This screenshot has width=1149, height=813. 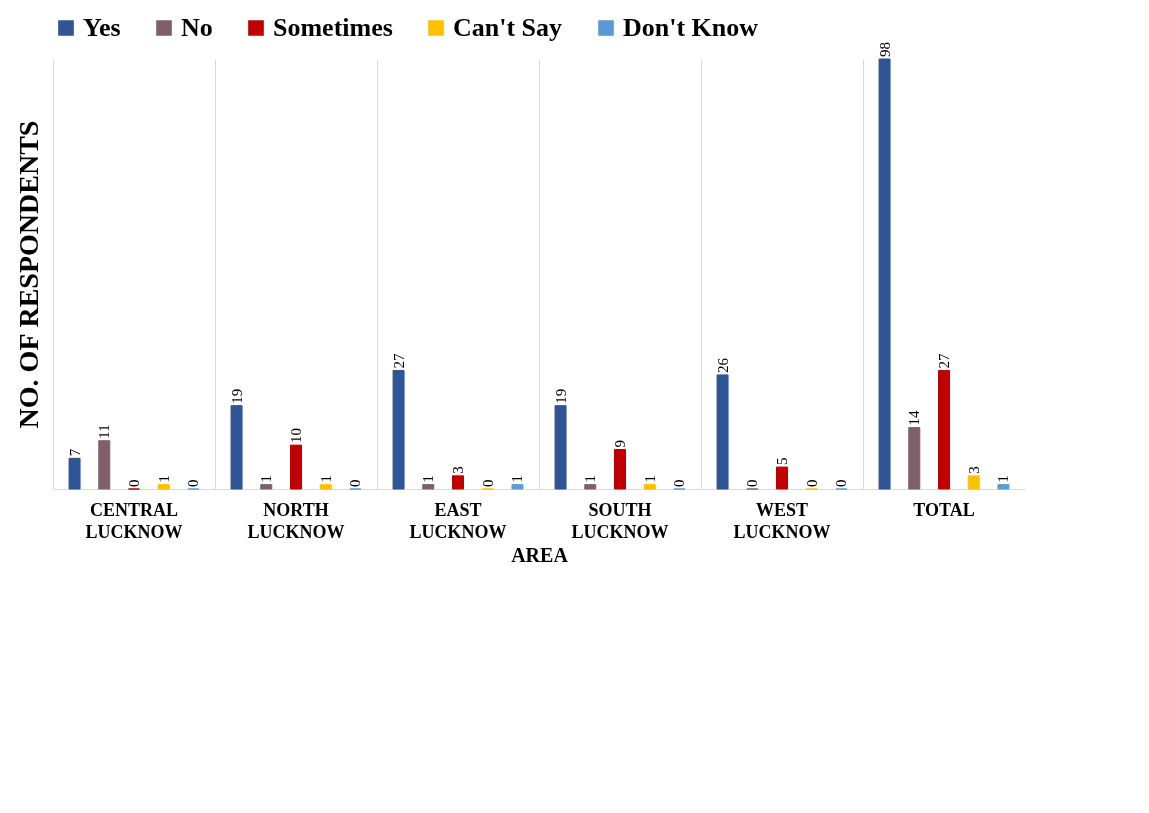 What do you see at coordinates (102, 27) in the screenshot?
I see `legend-label: Yes` at bounding box center [102, 27].